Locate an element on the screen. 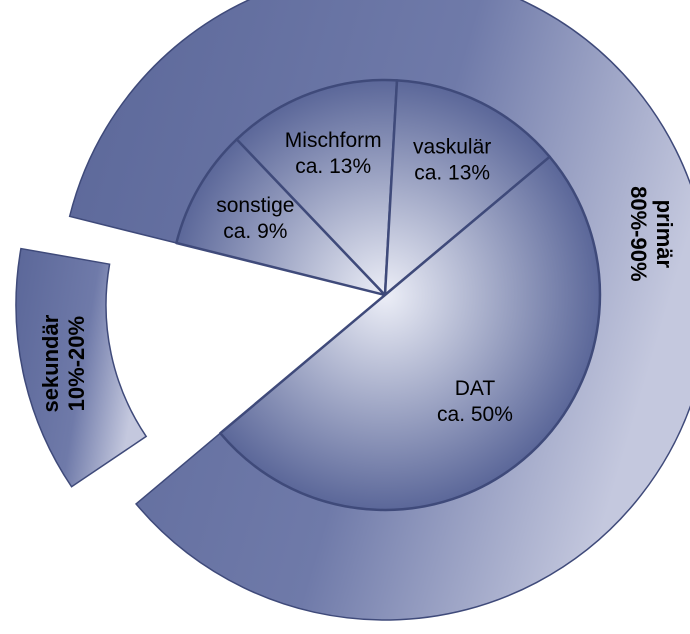 This screenshot has height=634, width=690. slice-value-label: ca. 9% is located at coordinates (255, 231).